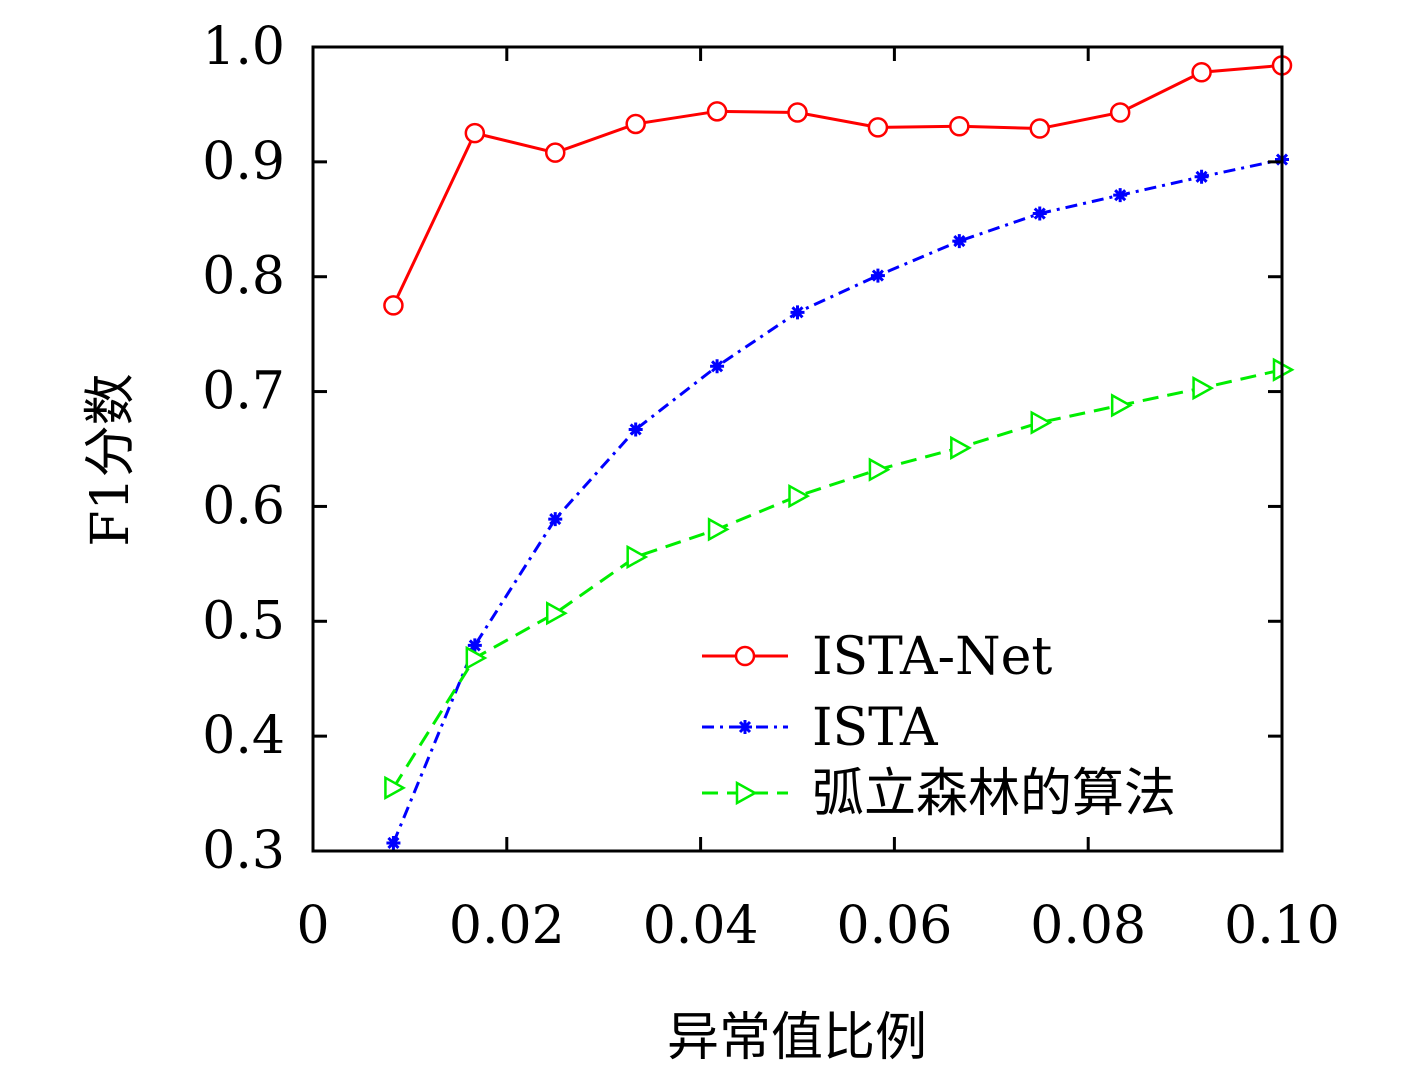 Image resolution: width=1417 pixels, height=1077 pixels. What do you see at coordinates (243, 392) in the screenshot?
I see `y-tick-label: 0.7` at bounding box center [243, 392].